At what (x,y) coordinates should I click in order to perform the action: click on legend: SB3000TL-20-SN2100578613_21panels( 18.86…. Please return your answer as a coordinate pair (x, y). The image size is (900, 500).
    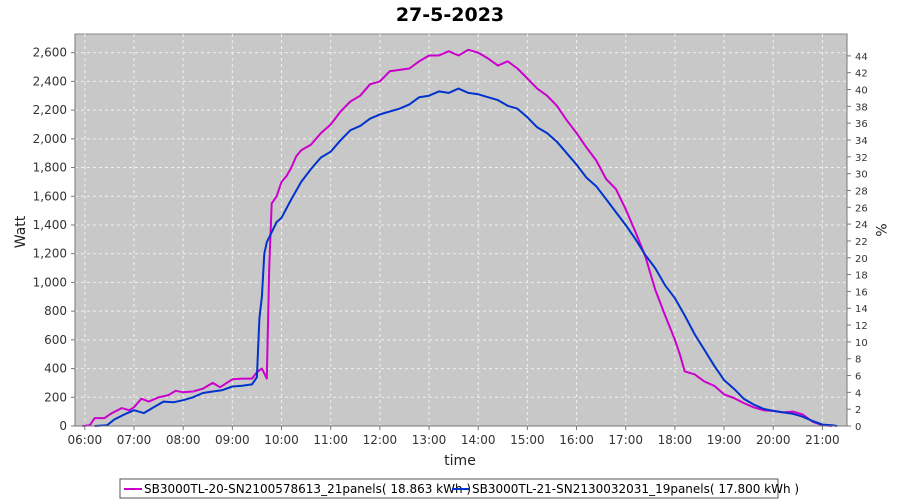
    Looking at the image, I should click on (459, 488).